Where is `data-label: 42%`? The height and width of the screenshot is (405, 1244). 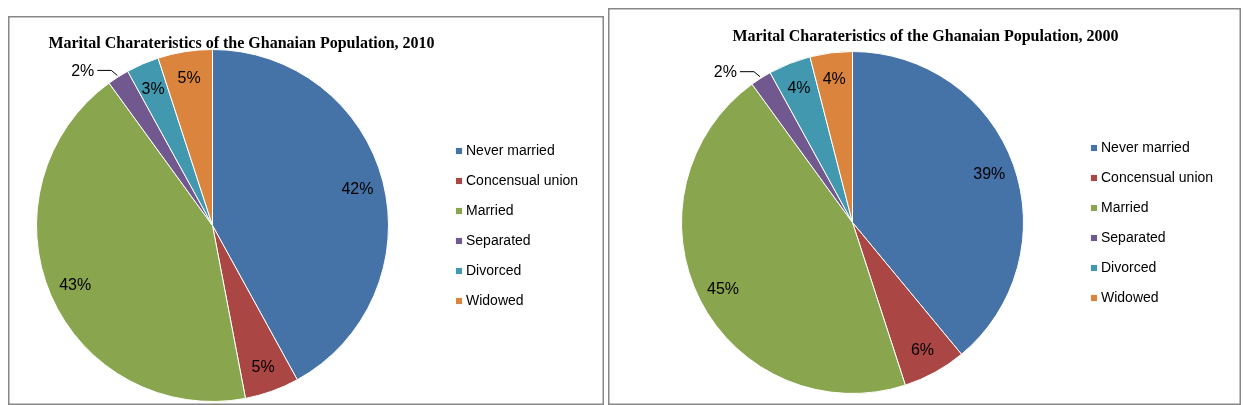
data-label: 42% is located at coordinates (357, 188).